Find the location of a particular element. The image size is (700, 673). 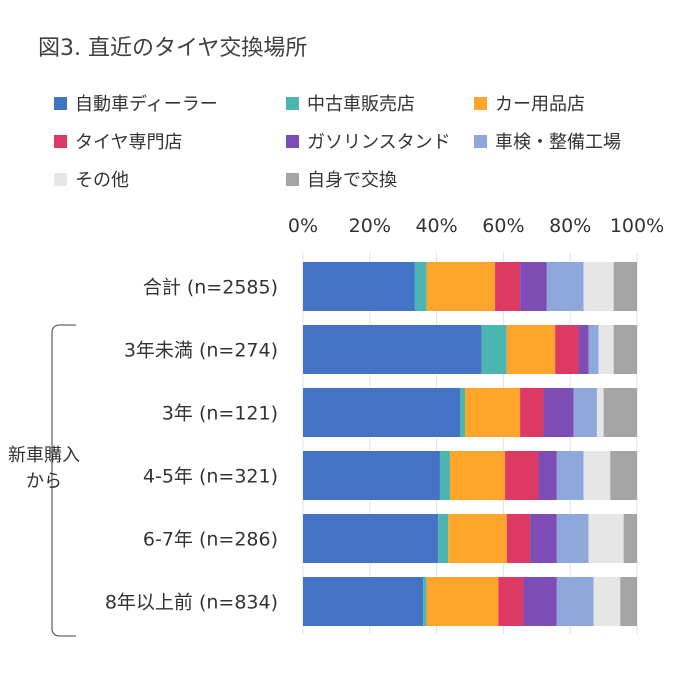

legend-item: 自身で交換 is located at coordinates (341, 179).